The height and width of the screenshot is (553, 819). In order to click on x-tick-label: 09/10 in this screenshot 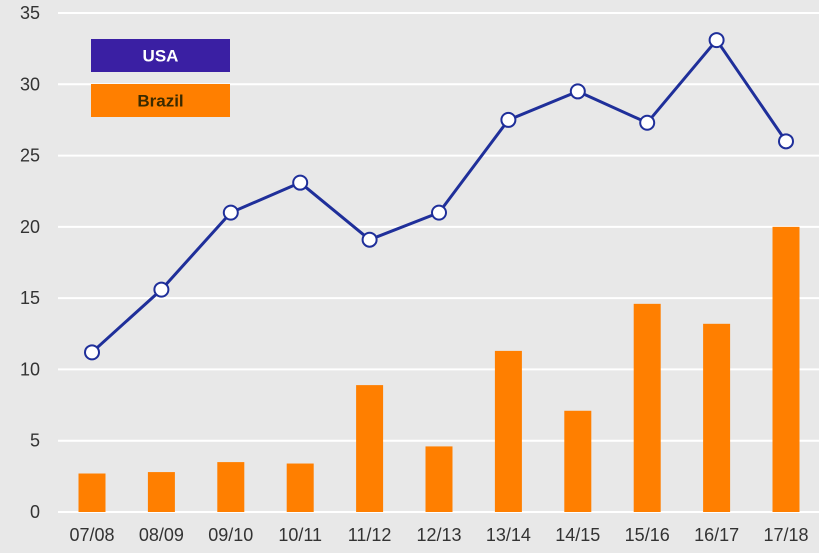, I will do `click(230, 535)`.